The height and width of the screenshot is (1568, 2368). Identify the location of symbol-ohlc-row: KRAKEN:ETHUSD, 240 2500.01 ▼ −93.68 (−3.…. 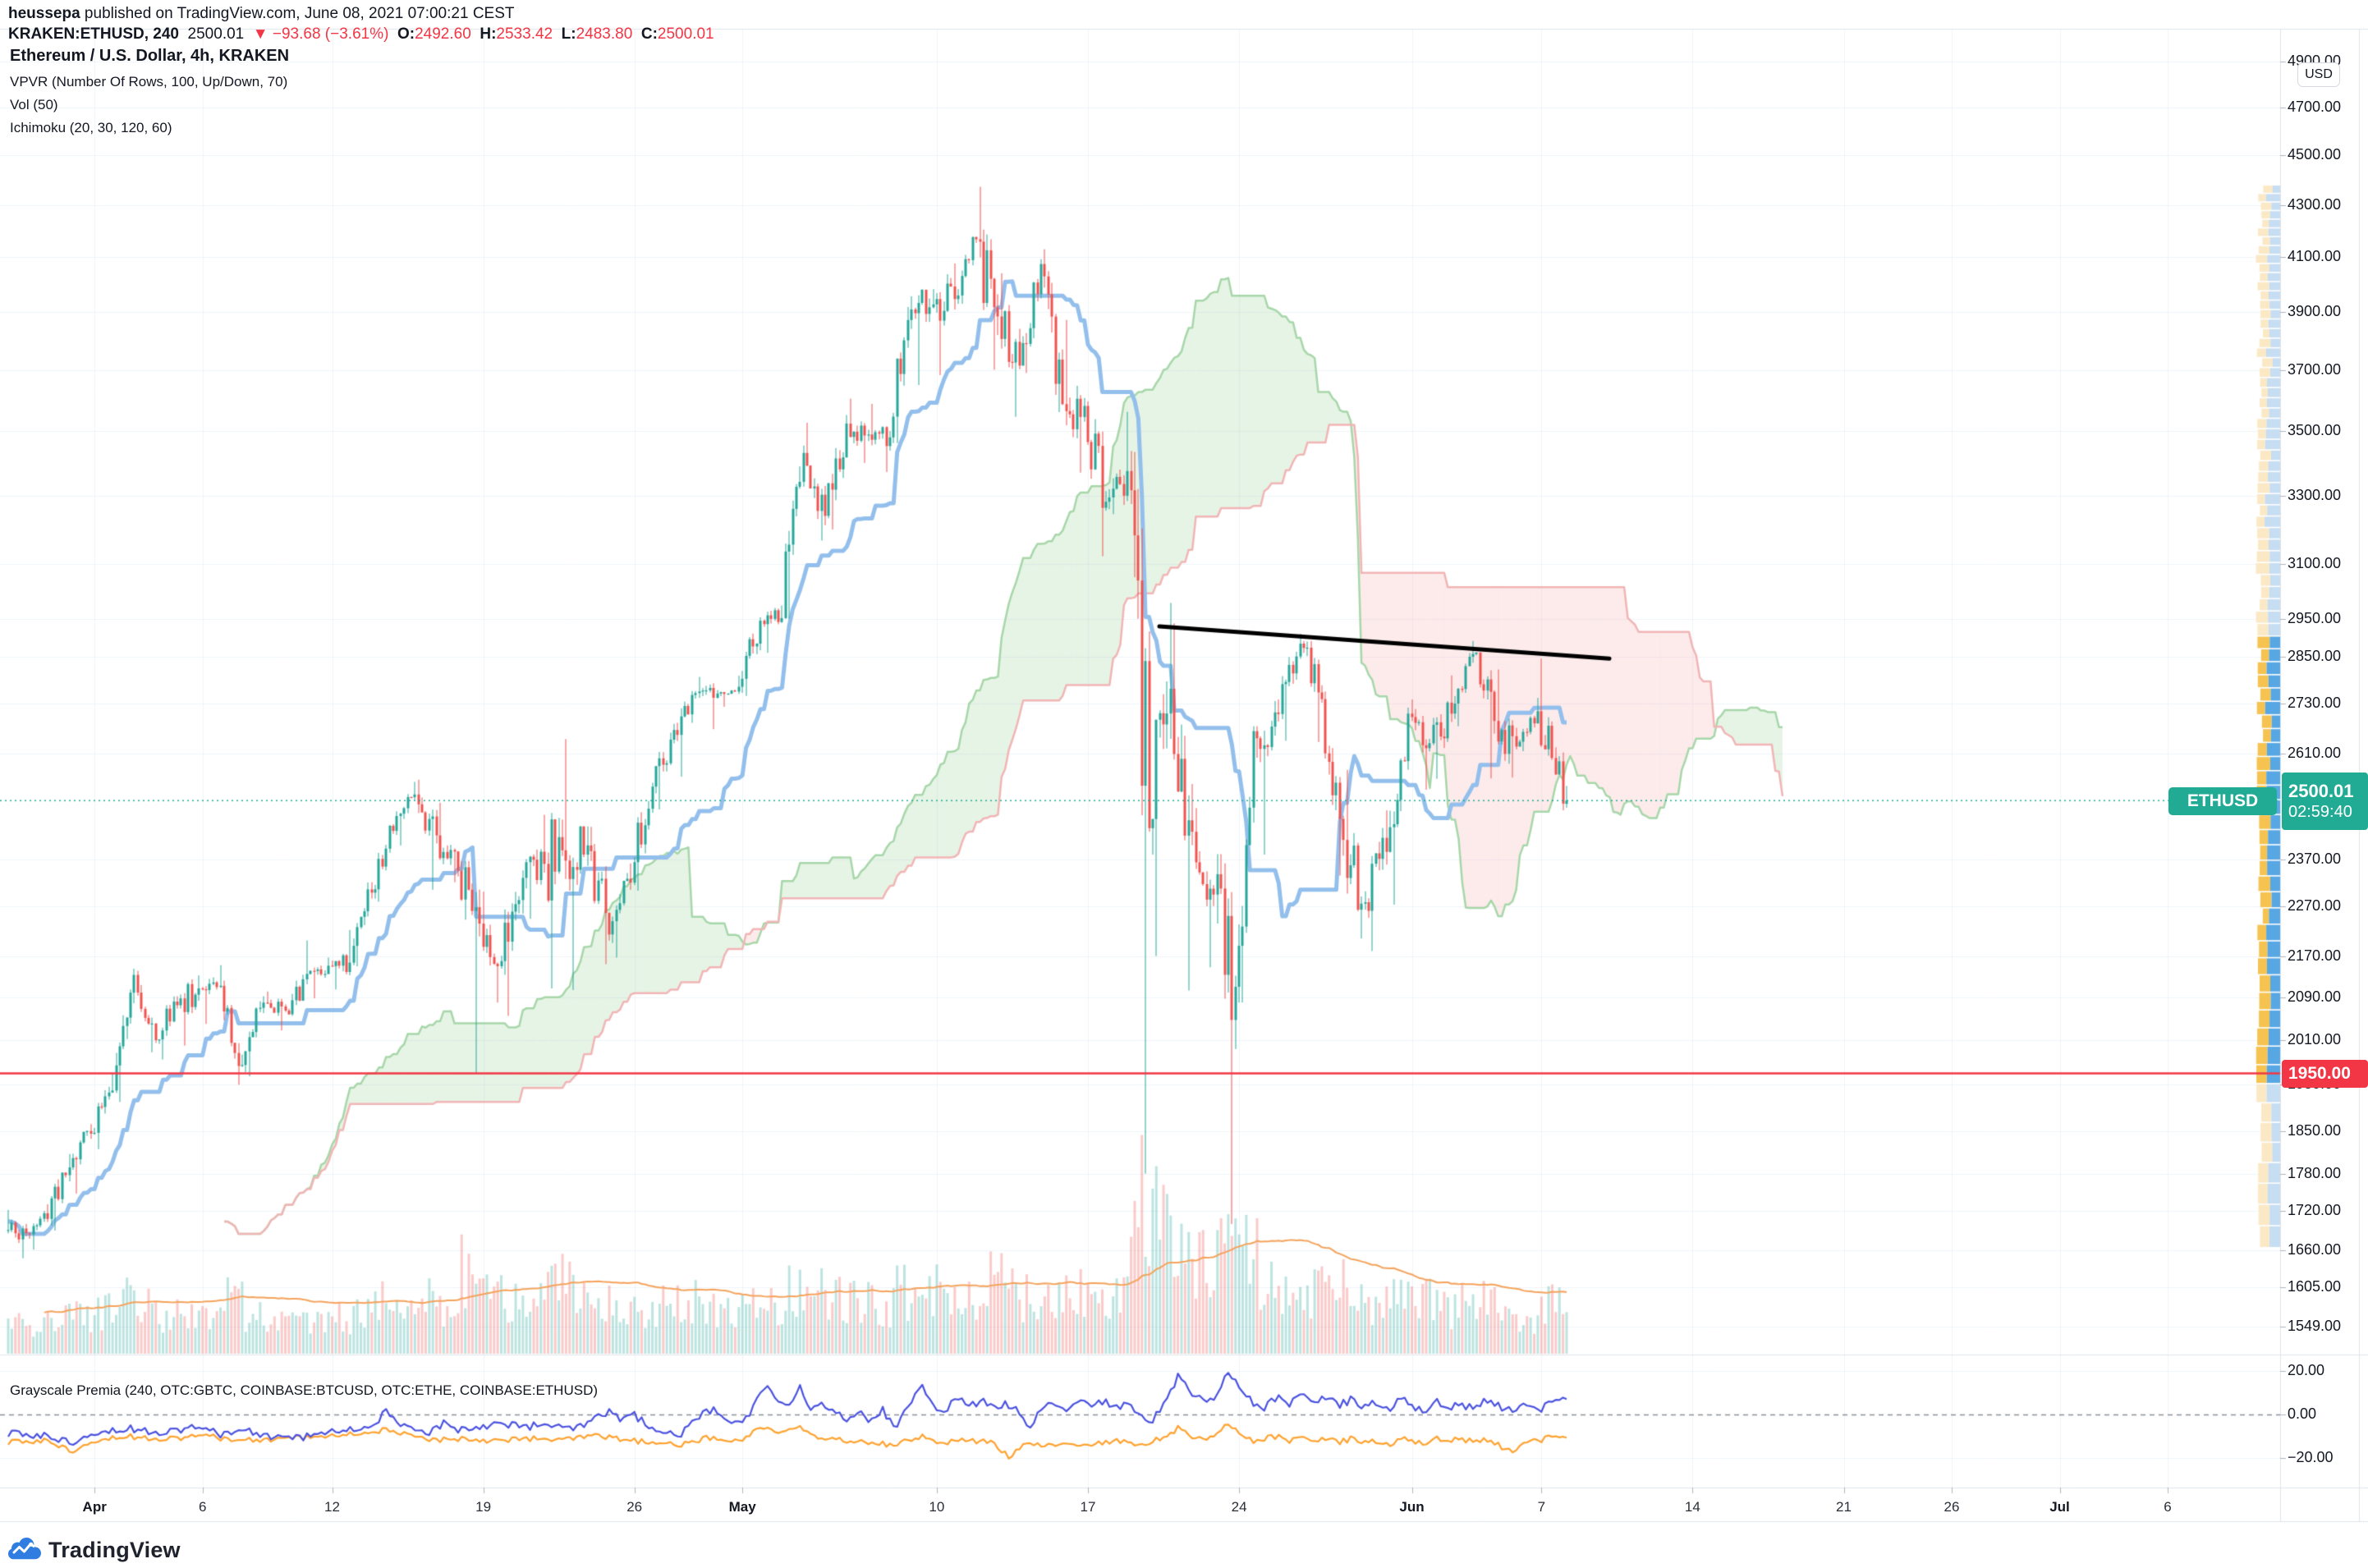
(361, 34).